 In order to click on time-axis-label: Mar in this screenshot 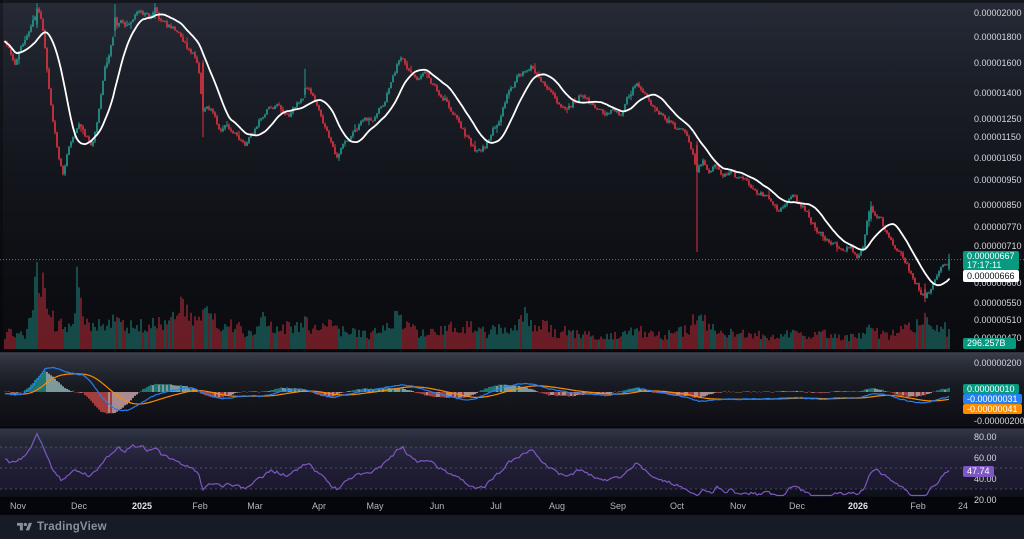, I will do `click(255, 506)`.